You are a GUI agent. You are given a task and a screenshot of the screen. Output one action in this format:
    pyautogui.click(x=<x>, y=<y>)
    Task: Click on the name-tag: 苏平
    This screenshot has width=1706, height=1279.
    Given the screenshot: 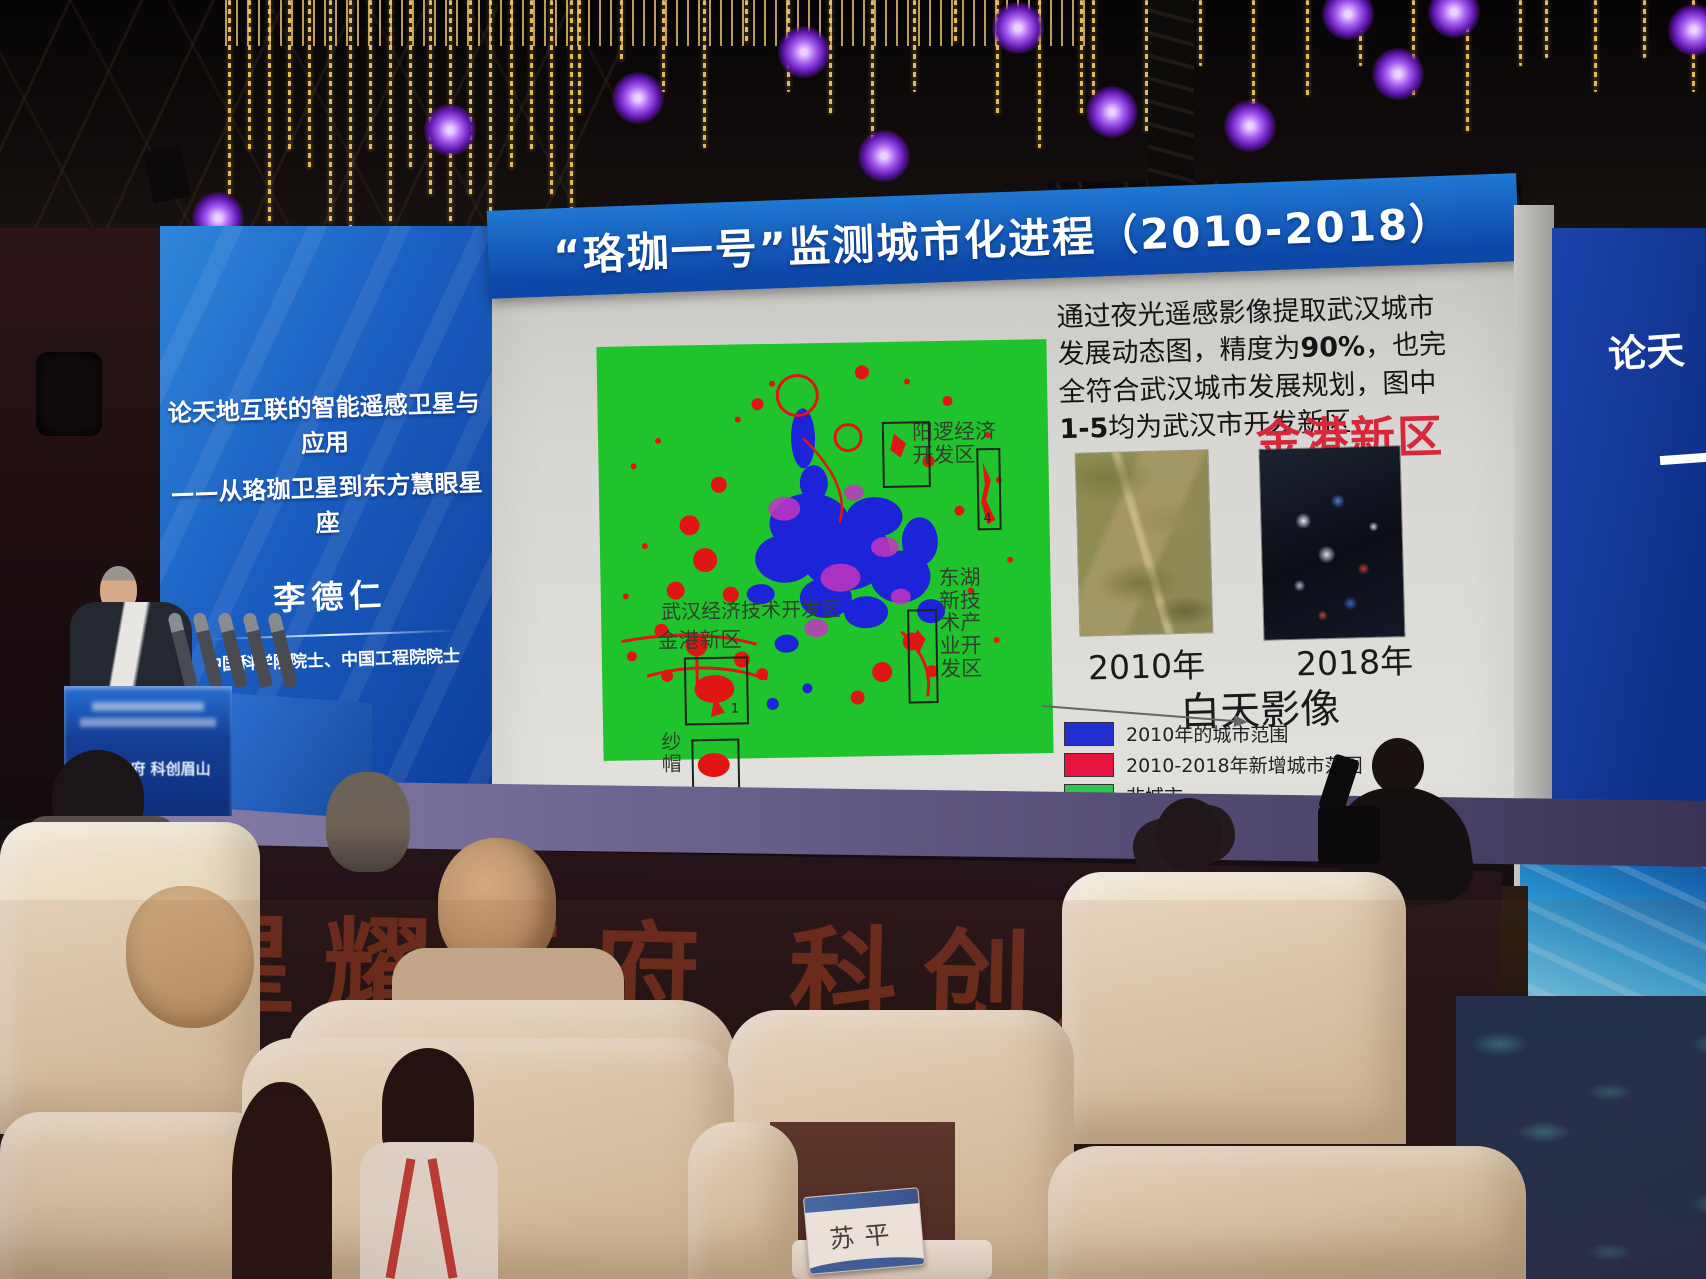 What is the action you would take?
    pyautogui.click(x=864, y=1231)
    